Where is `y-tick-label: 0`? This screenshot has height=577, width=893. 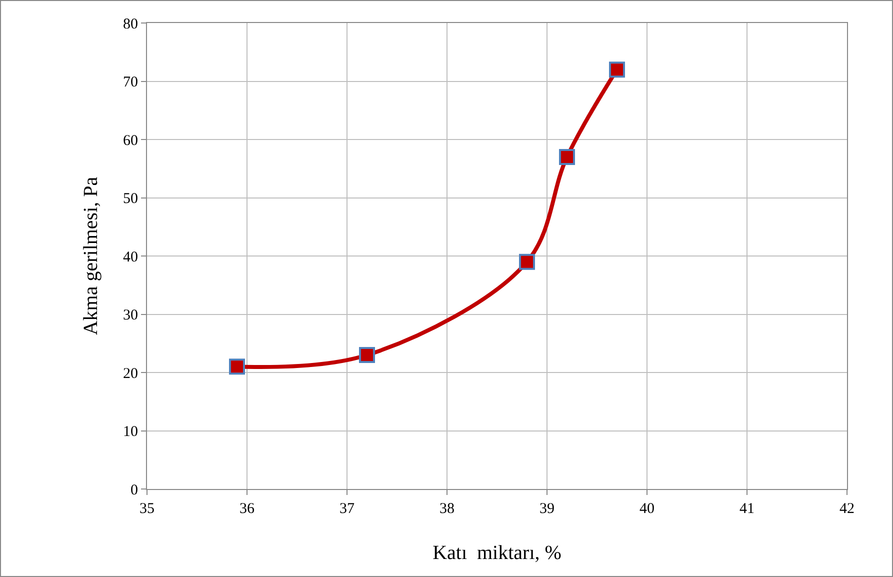
y-tick-label: 0 is located at coordinates (134, 490).